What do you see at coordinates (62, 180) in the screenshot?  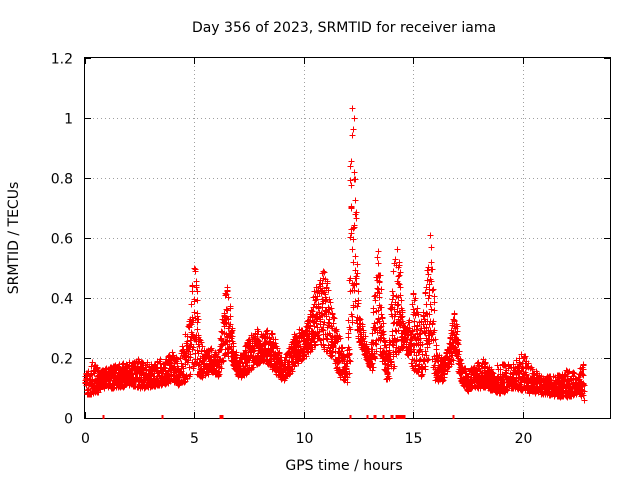 I see `y-tick-label: 0.8` at bounding box center [62, 180].